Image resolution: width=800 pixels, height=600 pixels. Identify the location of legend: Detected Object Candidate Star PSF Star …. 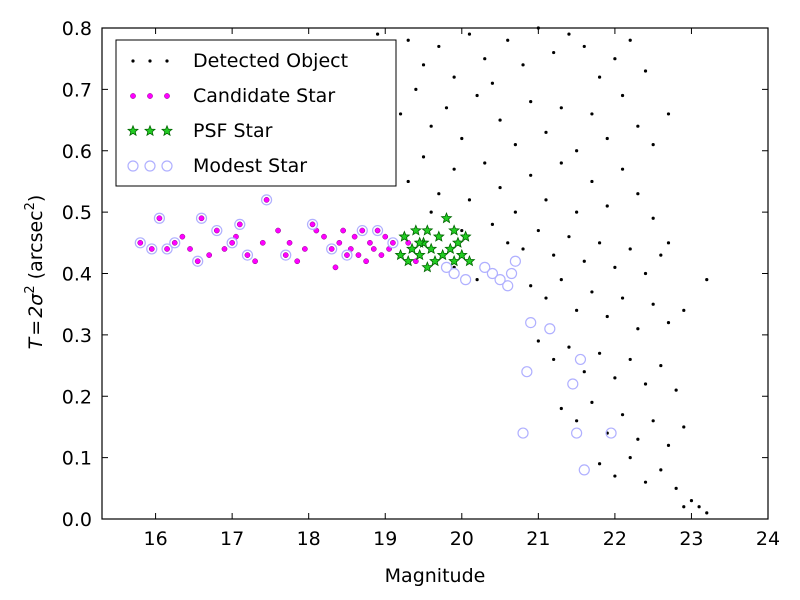
(256, 113).